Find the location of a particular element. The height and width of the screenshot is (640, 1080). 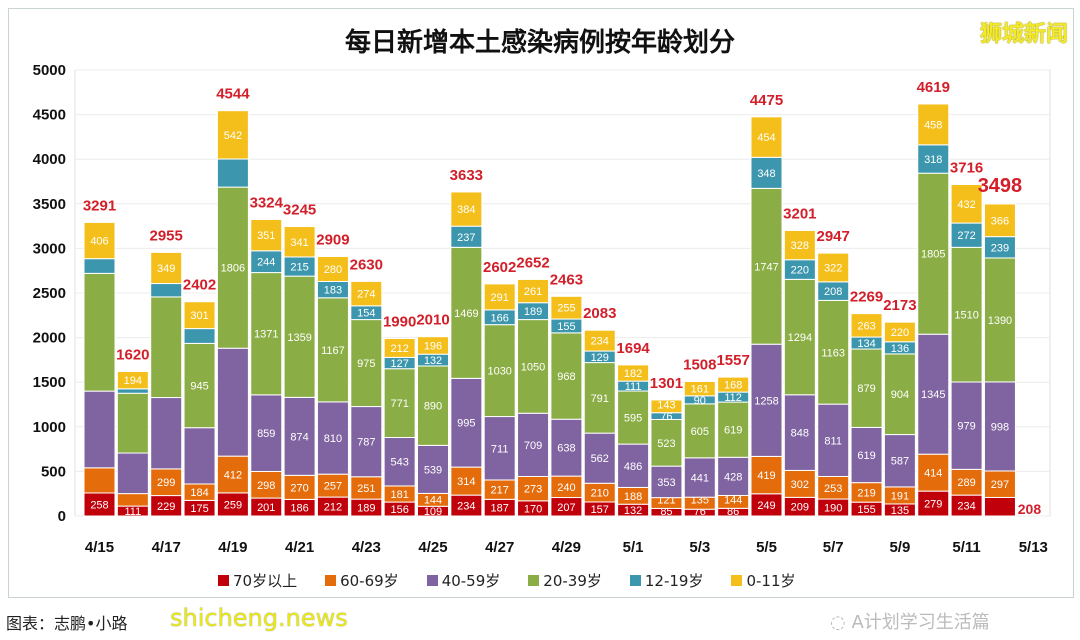

segment-label: 301 is located at coordinates (199, 316).